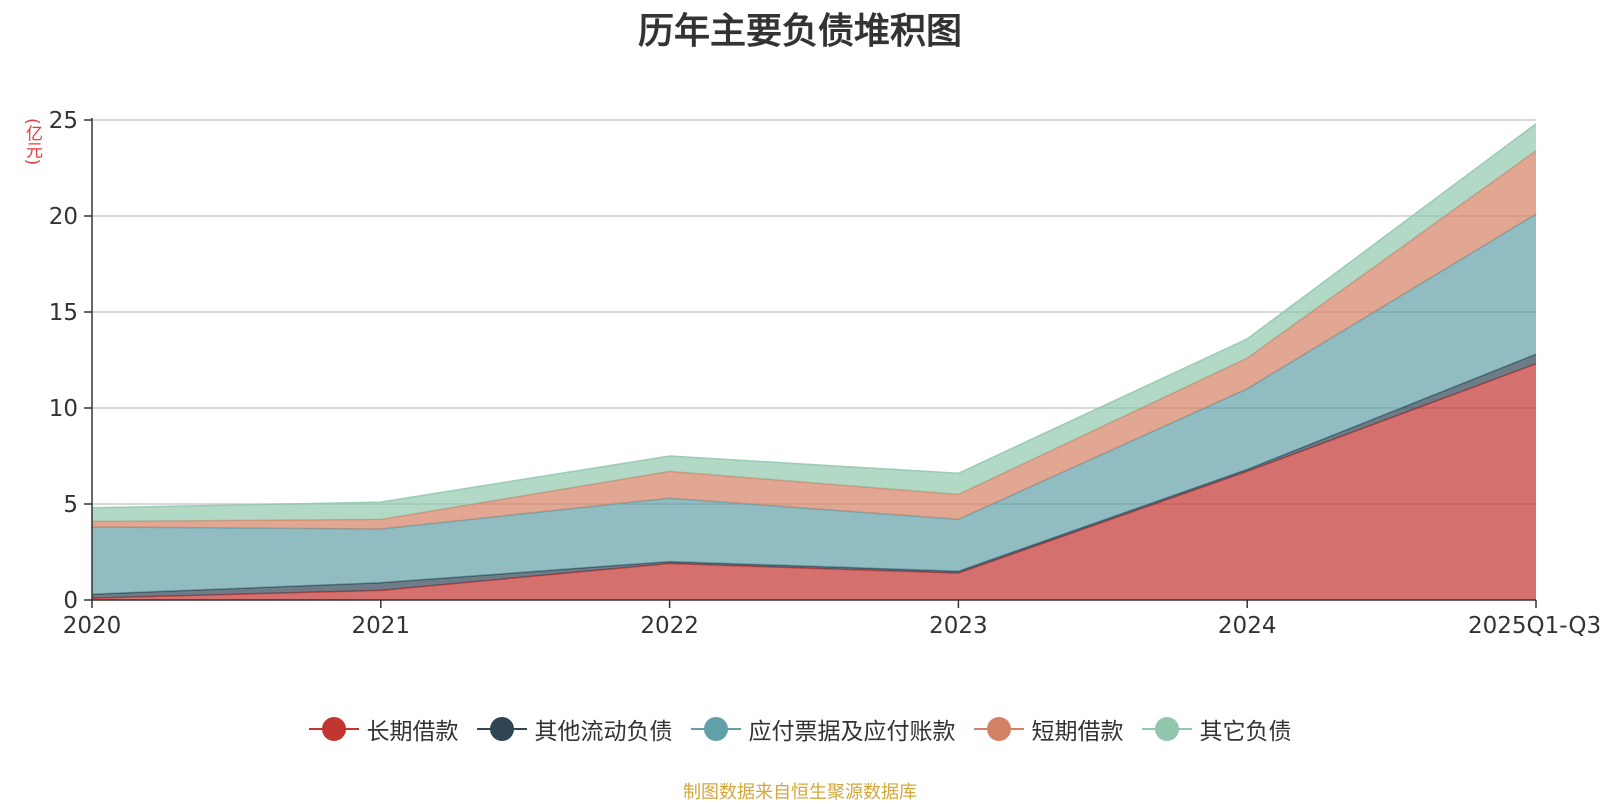 This screenshot has height=804, width=1600. Describe the element at coordinates (412, 732) in the screenshot. I see `legend-label: 长期借款` at that location.